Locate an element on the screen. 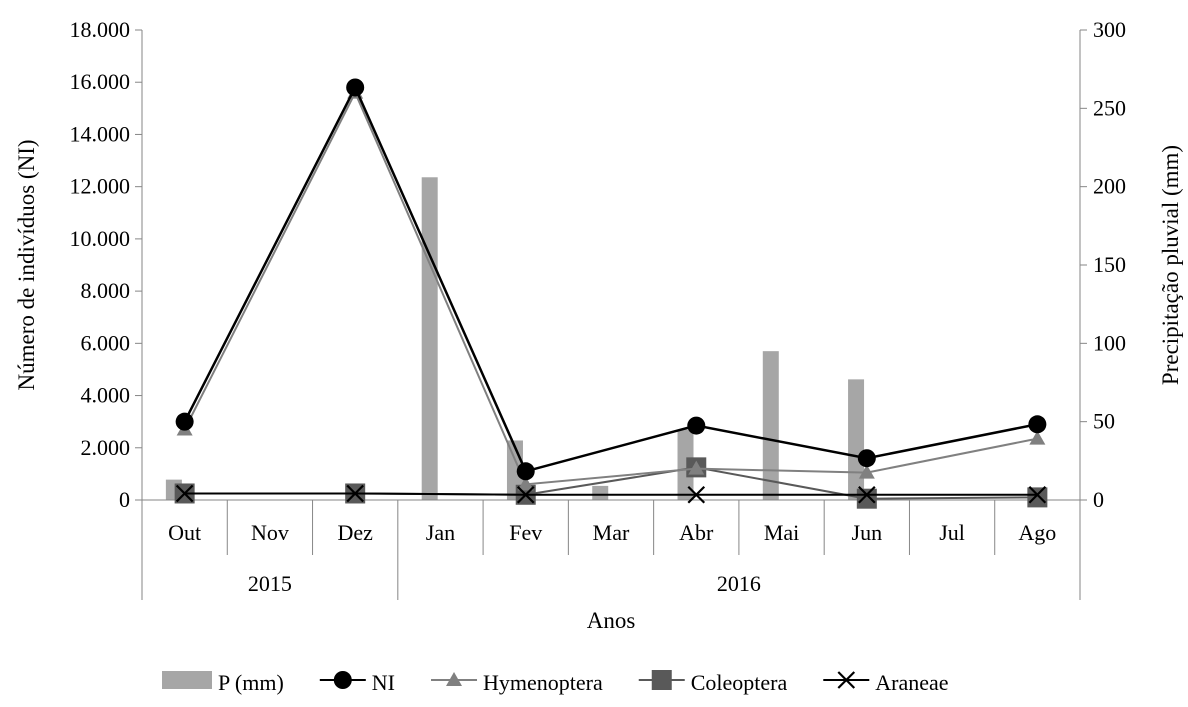  point-ni-ago is located at coordinates (1037, 424).